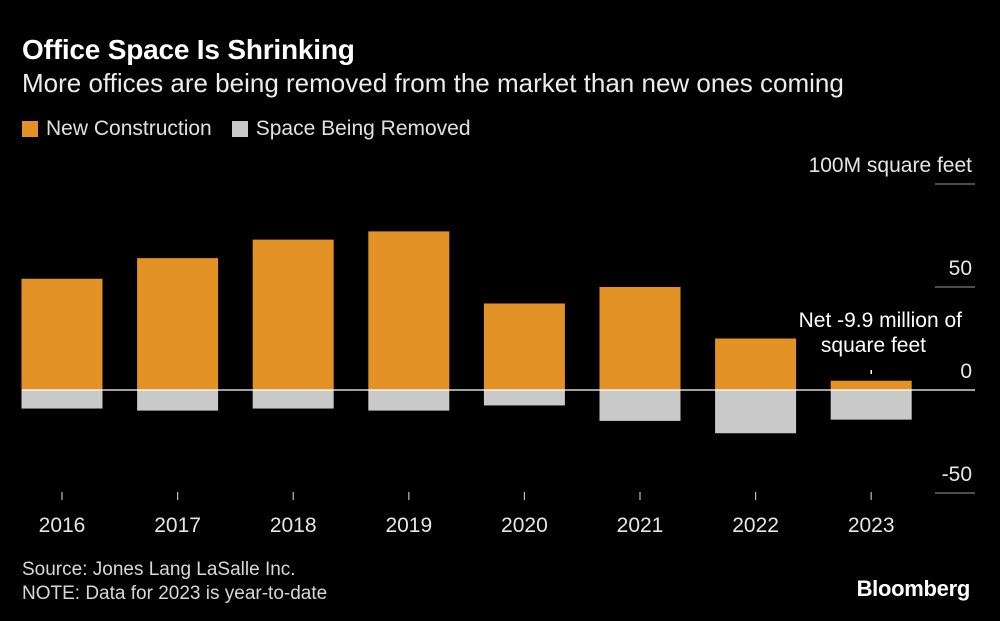  I want to click on y-tick-label-2: 0, so click(966, 371).